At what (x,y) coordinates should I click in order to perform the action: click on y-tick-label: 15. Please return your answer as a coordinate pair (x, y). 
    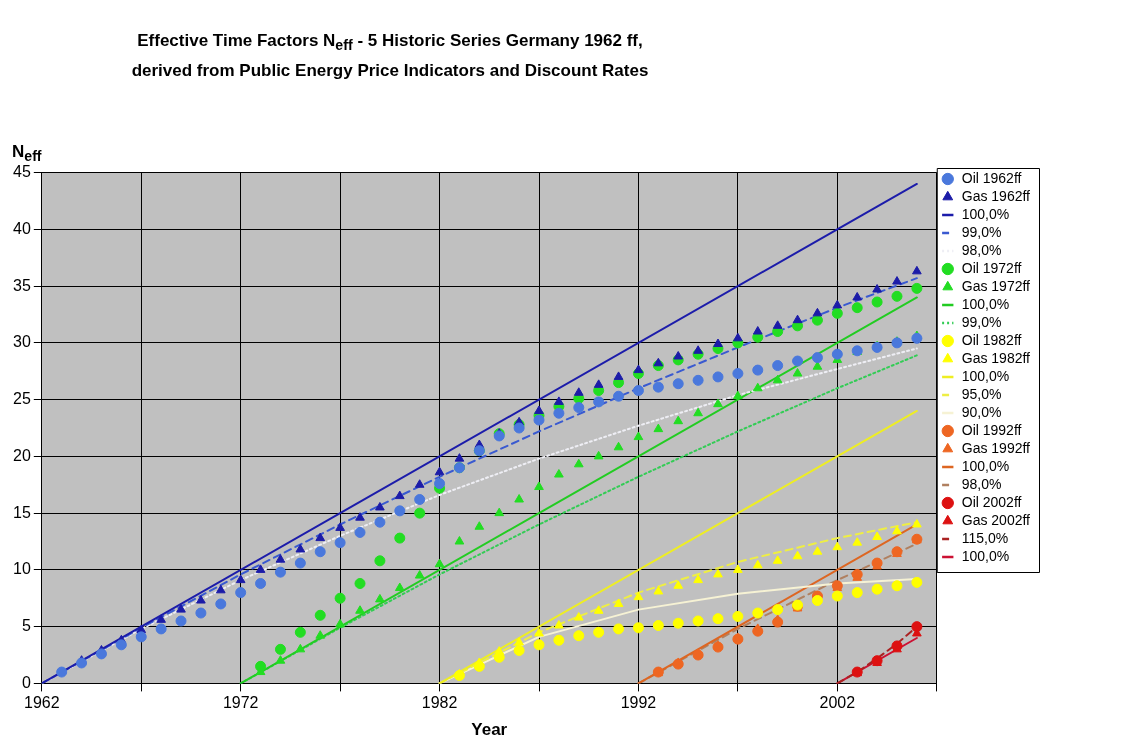
    Looking at the image, I should click on (22, 512).